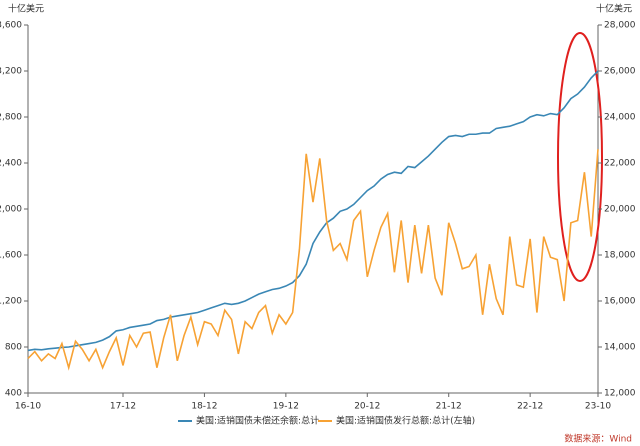  Describe the element at coordinates (614, 9) in the screenshot. I see `y2-axis-label: 十亿美元` at that location.